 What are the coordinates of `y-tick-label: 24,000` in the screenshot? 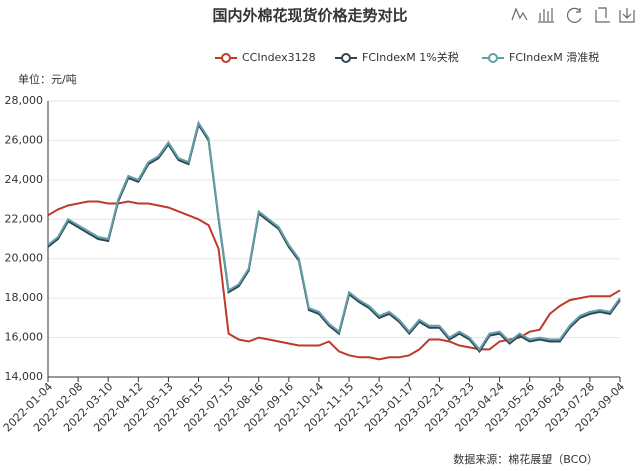 It's located at (24, 179).